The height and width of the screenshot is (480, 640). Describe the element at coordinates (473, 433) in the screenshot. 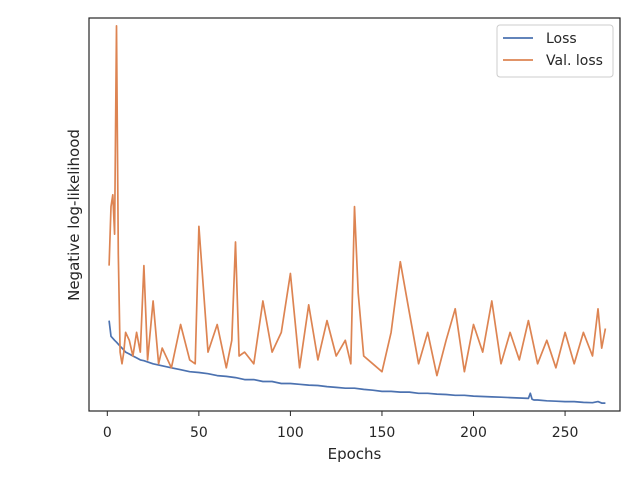

I see `x-tick-label: 200` at that location.